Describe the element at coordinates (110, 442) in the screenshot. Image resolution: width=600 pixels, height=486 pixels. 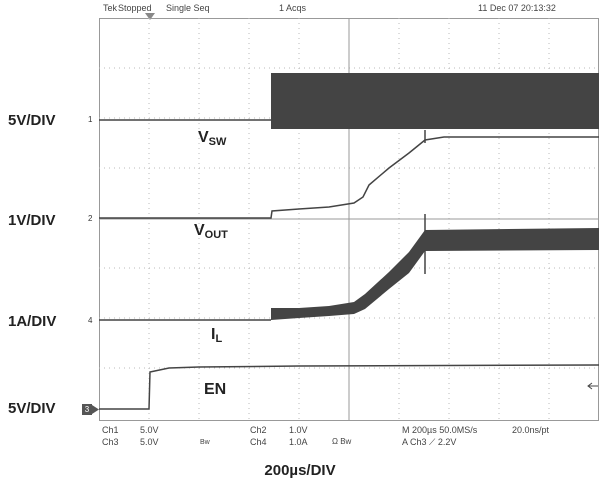
I see `ch3-name: Ch3` at that location.